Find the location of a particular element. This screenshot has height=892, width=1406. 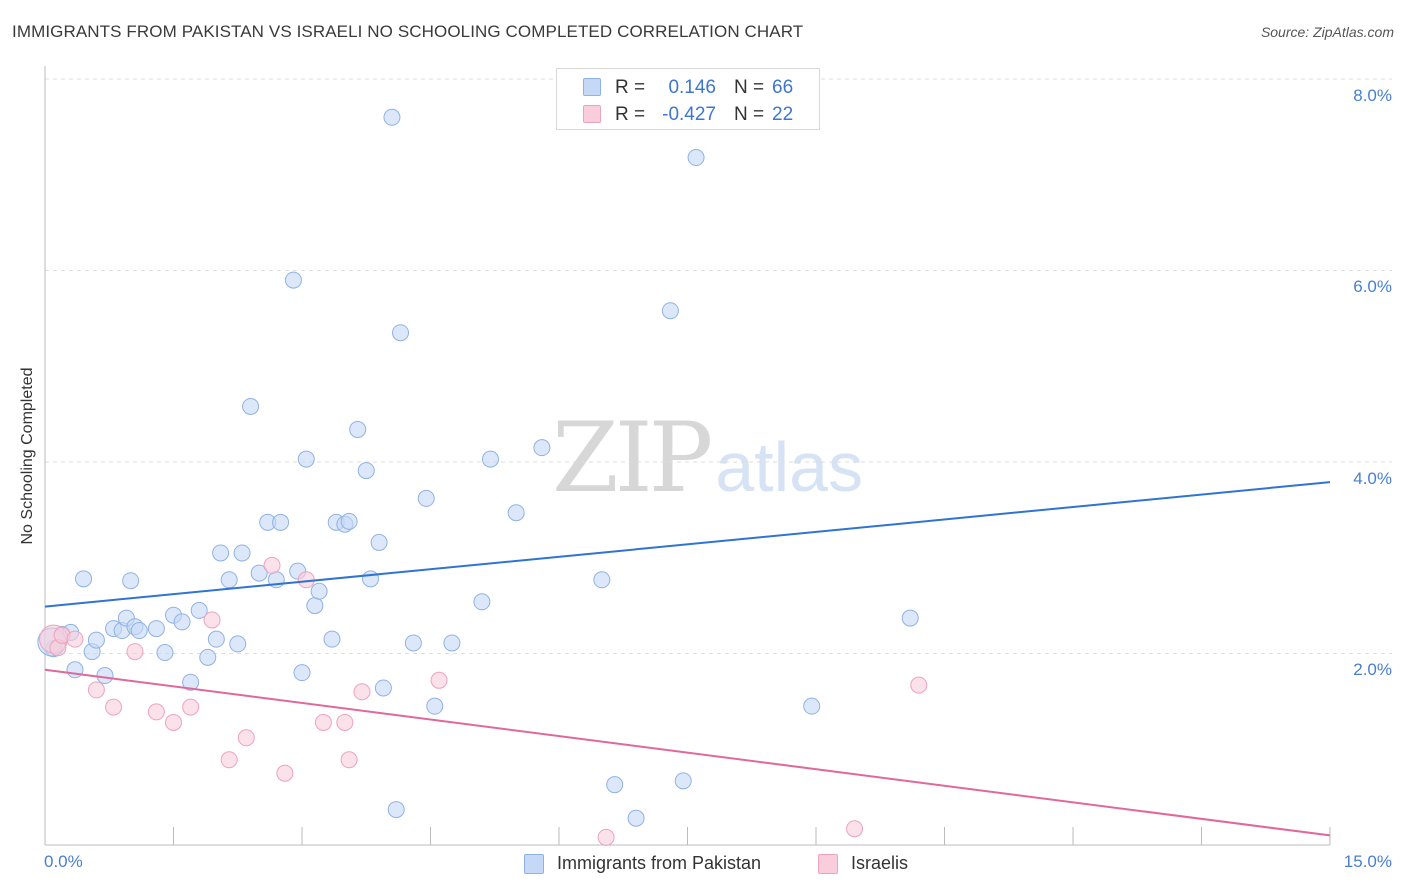

legend-row-pakistan: R = 0.146 N = 66 is located at coordinates (688, 87).